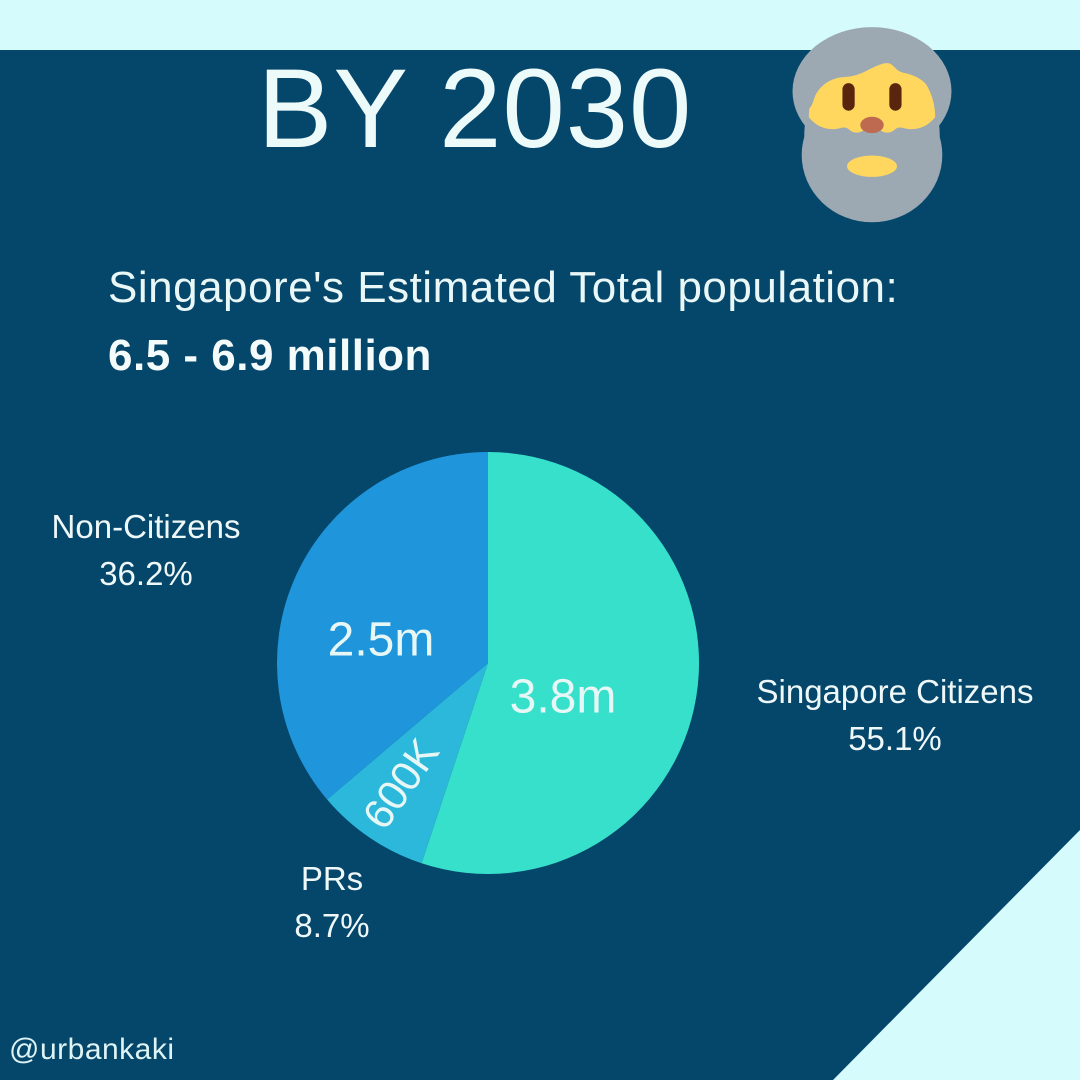 Image resolution: width=1080 pixels, height=1080 pixels. I want to click on label-citizens-name: Singapore Citizens, so click(895, 691).